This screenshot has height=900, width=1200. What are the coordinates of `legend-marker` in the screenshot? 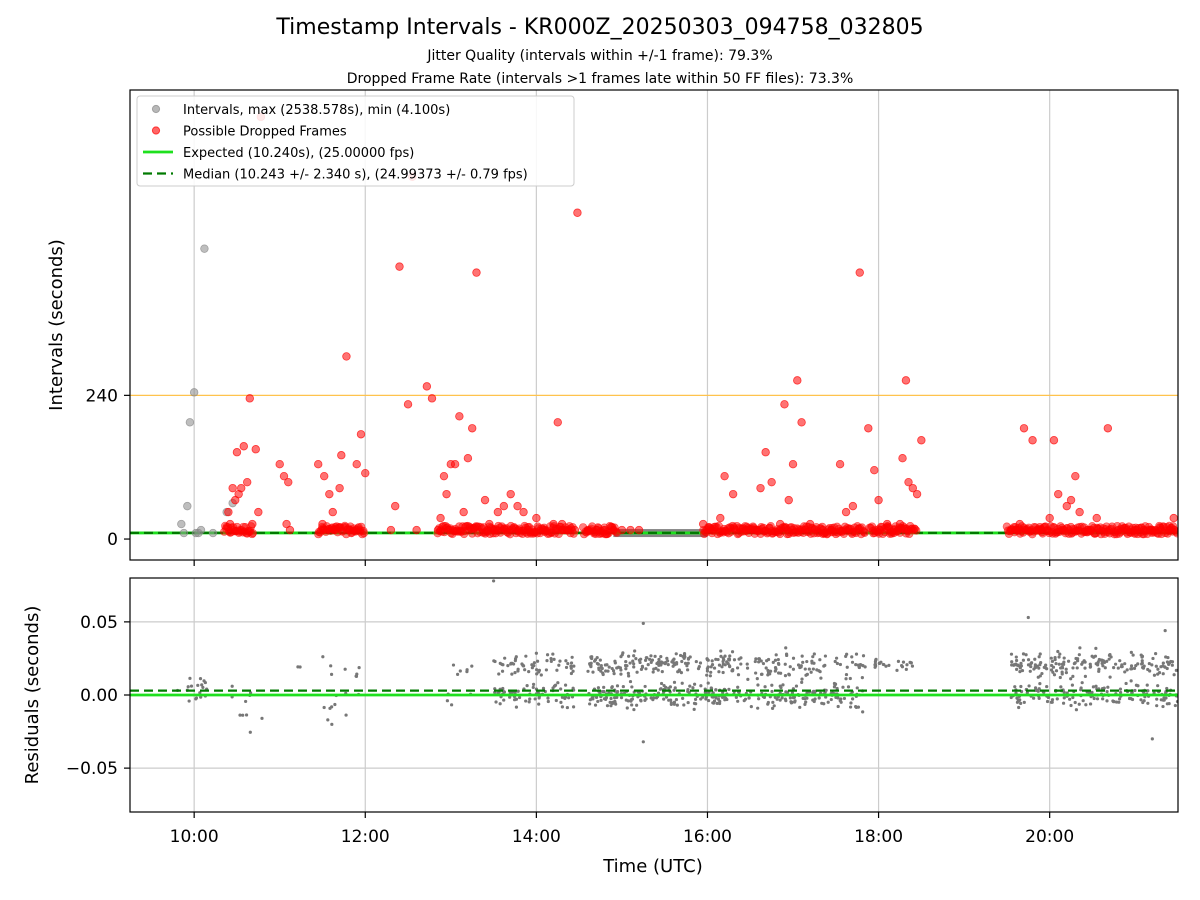 It's located at (156, 109).